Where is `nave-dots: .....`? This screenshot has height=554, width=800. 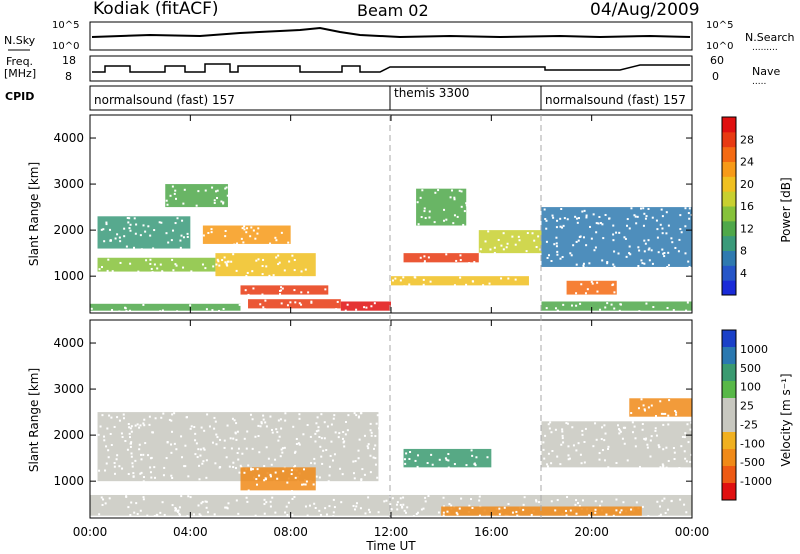
nave-dots: ..... is located at coordinates (759, 82).